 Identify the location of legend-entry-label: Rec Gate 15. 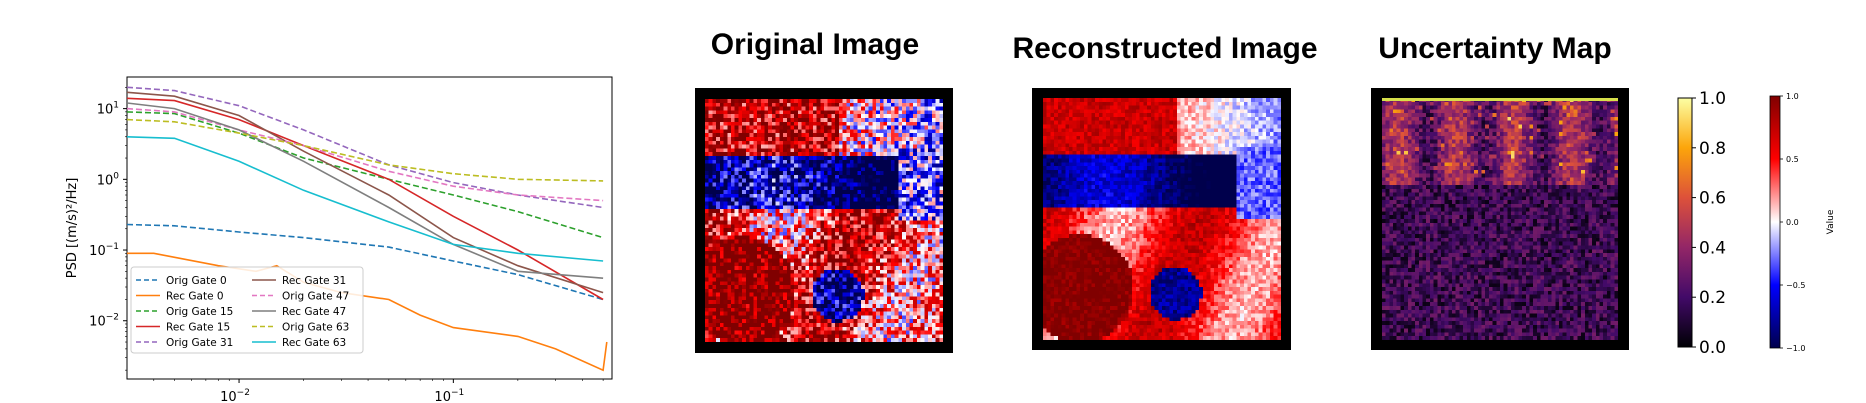
(198, 328).